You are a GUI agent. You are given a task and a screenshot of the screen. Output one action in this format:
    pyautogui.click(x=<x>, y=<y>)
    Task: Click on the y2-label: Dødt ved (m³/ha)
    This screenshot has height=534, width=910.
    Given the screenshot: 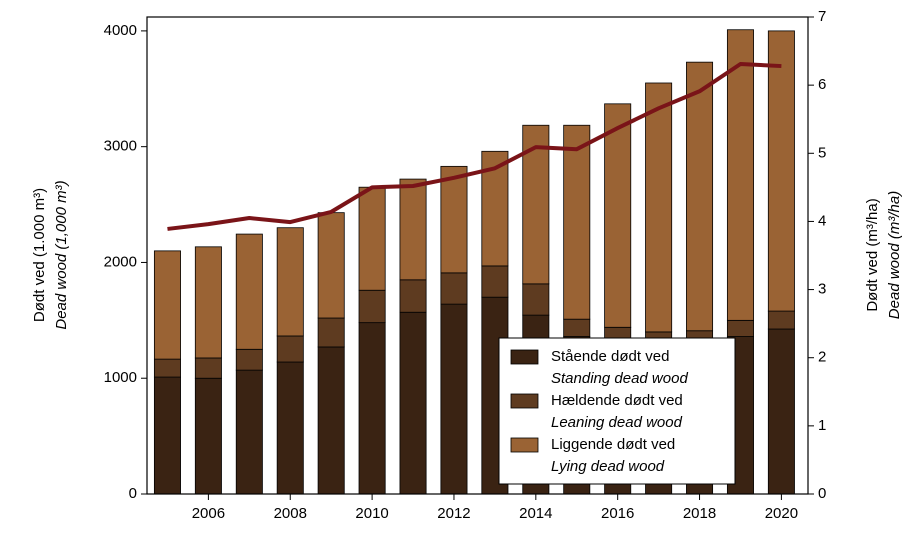 What is the action you would take?
    pyautogui.click(x=872, y=254)
    